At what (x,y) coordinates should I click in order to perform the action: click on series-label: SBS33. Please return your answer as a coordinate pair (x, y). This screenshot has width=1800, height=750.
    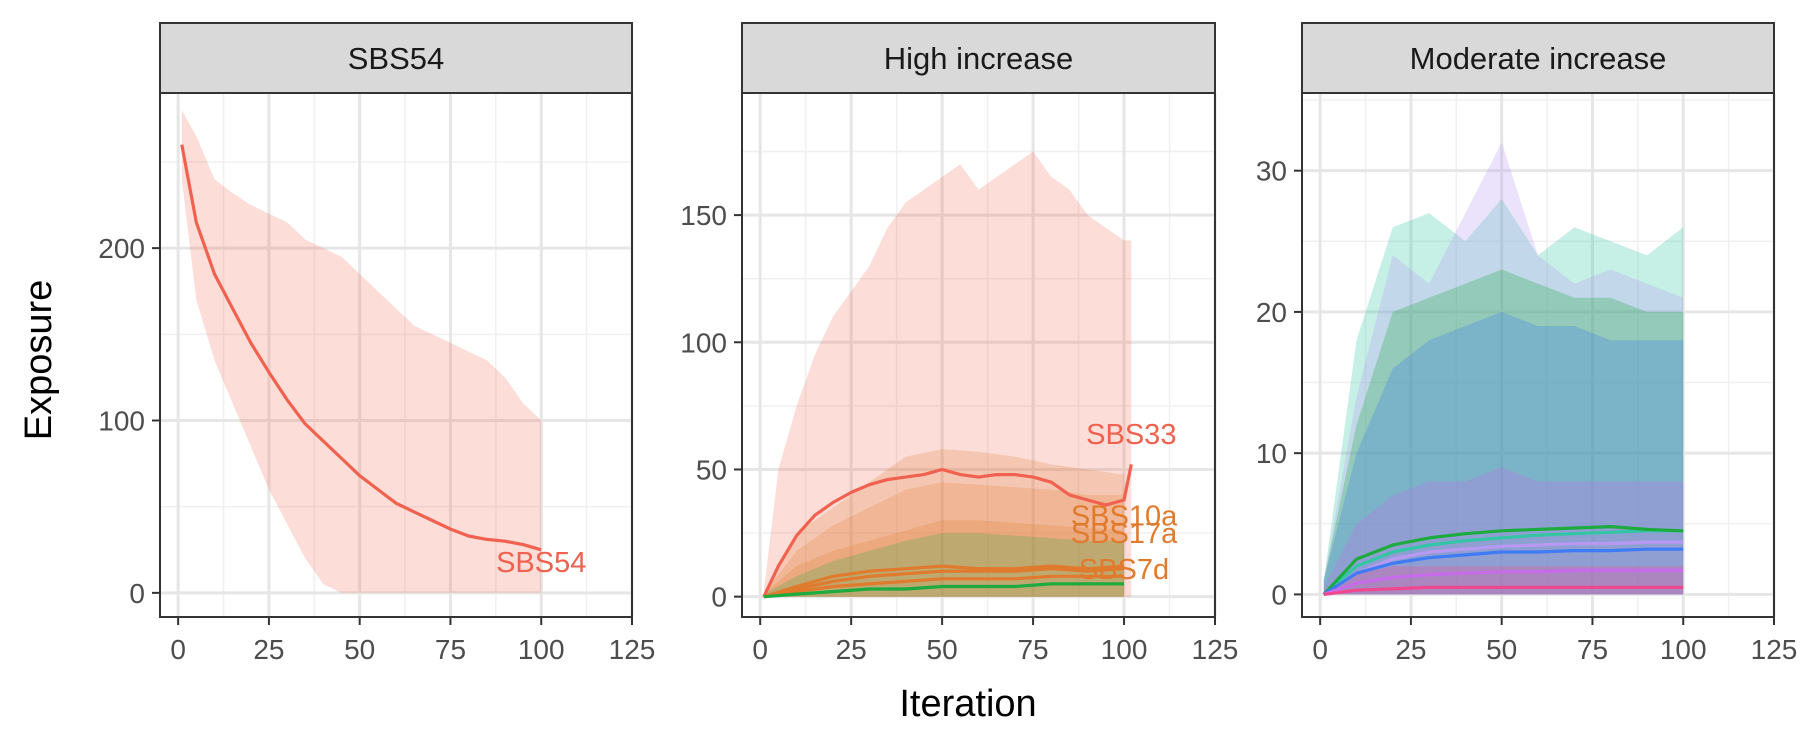
    Looking at the image, I should click on (1131, 435).